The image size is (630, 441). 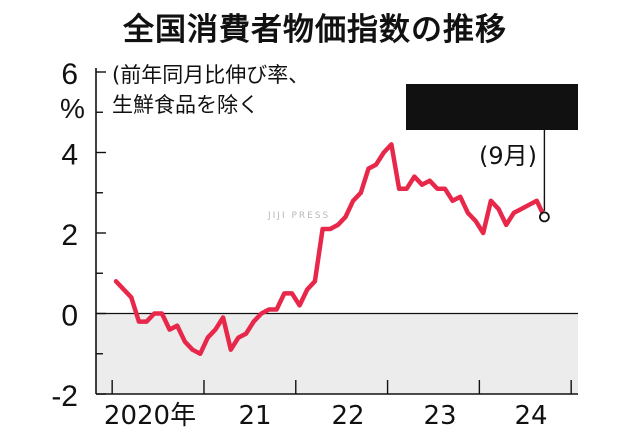 I want to click on chart-title: 全国消費者物価指数の推移, so click(x=315, y=30).